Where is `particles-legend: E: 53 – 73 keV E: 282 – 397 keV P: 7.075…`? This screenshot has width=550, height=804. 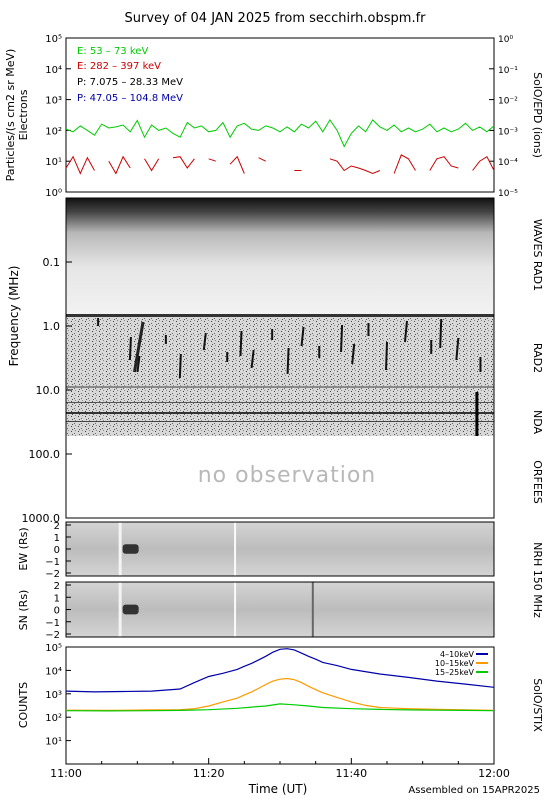
particles-legend: E: 53 – 73 keV E: 282 – 397 keV P: 7.075… is located at coordinates (130, 75).